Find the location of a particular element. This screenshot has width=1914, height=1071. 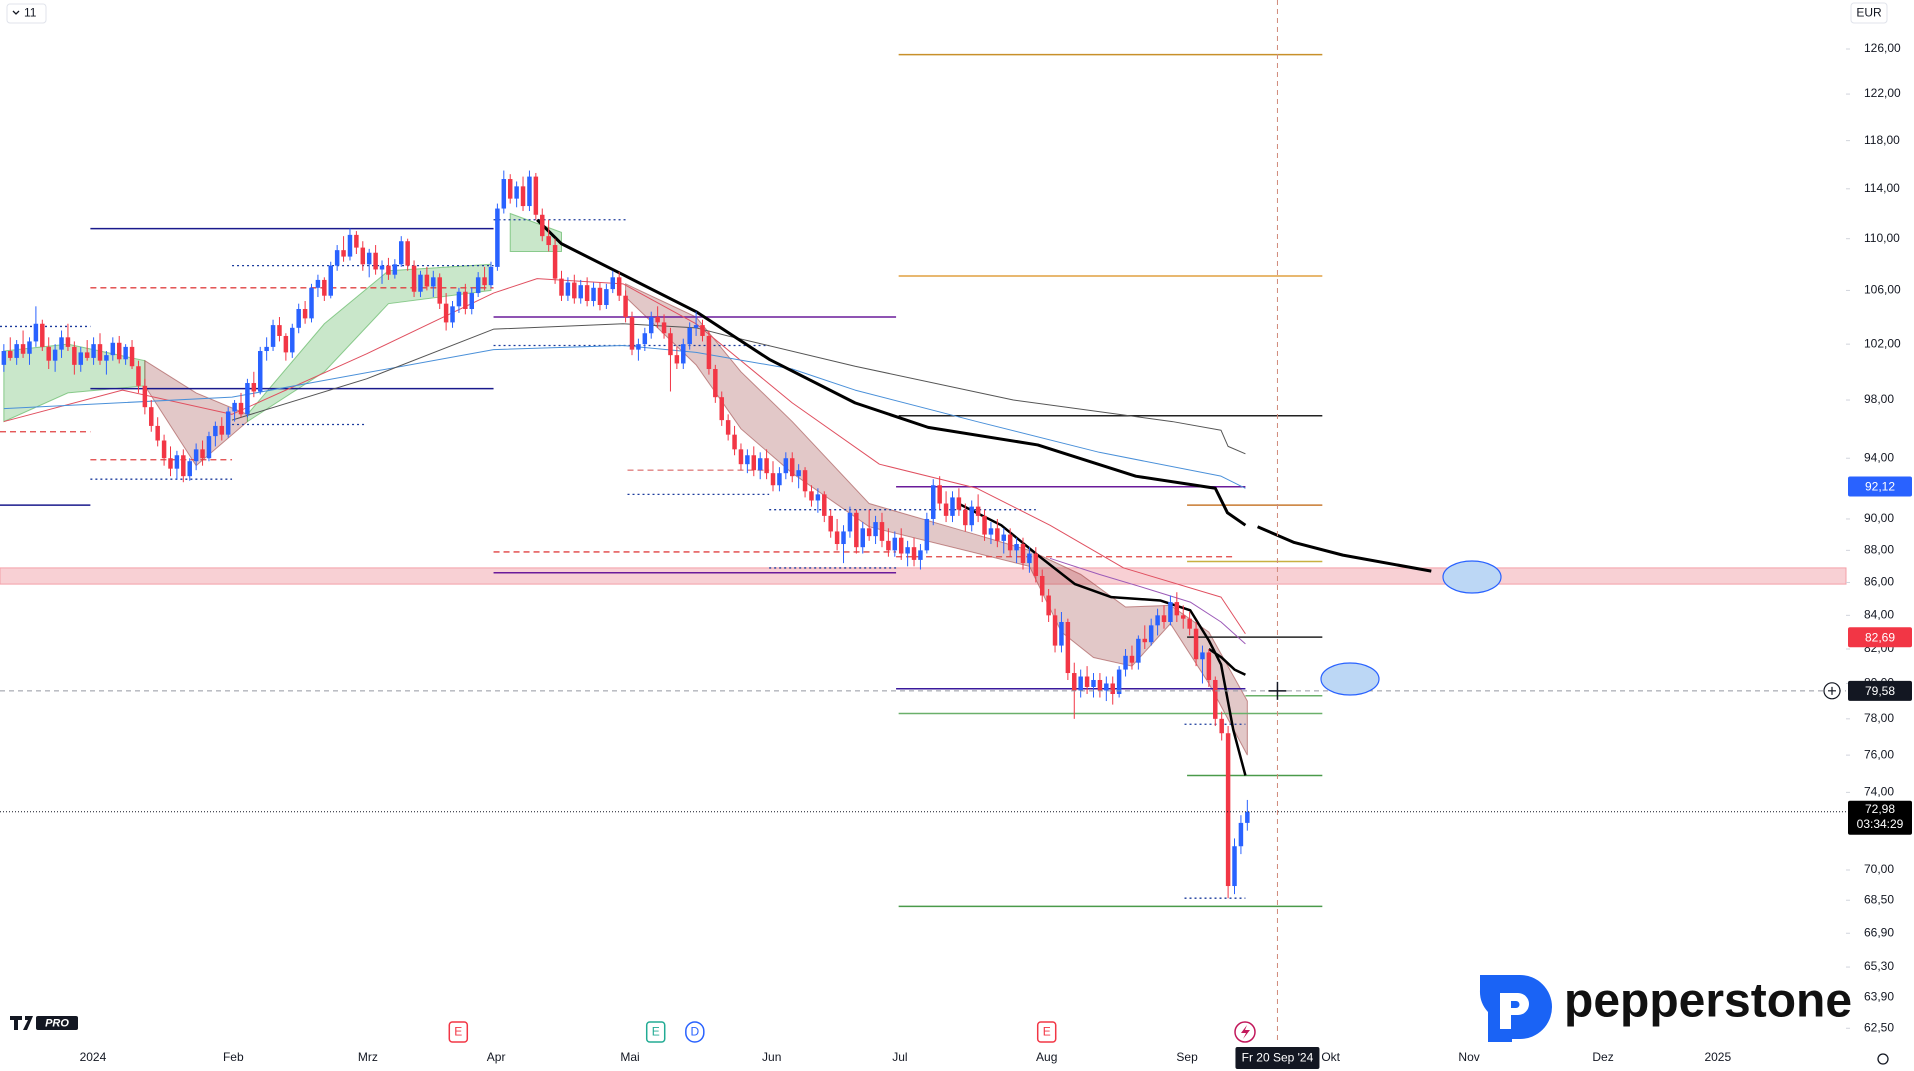

last-price-label: 72,98 is located at coordinates (1880, 809).